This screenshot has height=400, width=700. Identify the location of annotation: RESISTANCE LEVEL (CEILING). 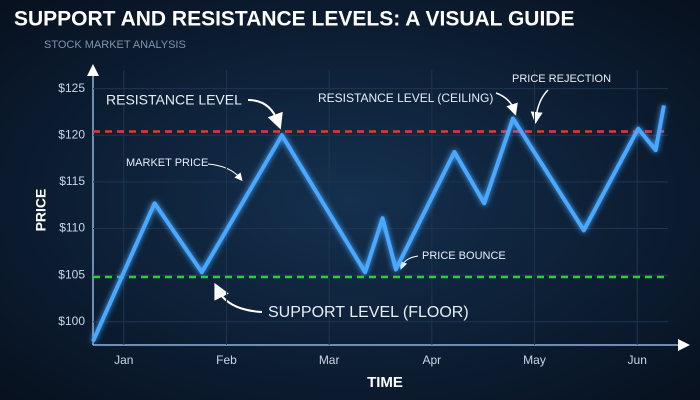
(405, 98).